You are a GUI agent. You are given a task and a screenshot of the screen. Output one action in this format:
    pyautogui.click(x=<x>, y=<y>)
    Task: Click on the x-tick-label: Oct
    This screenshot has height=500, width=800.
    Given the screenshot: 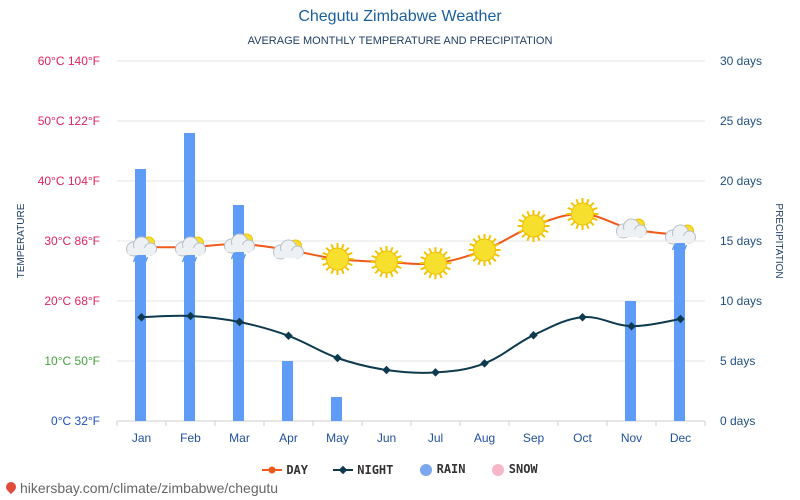 What is the action you would take?
    pyautogui.click(x=582, y=438)
    